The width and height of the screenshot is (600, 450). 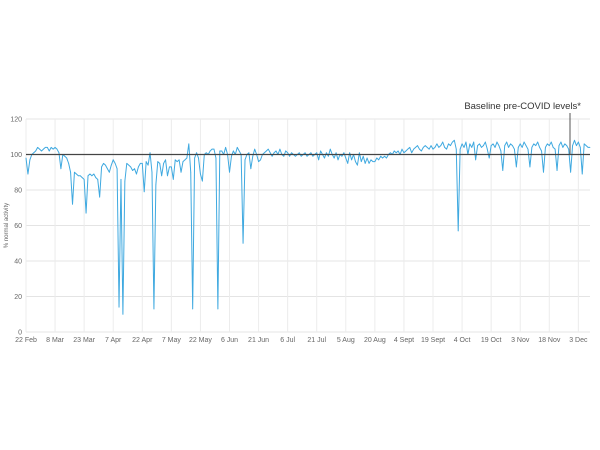 What do you see at coordinates (18, 297) in the screenshot?
I see `y-tick-label: 20` at bounding box center [18, 297].